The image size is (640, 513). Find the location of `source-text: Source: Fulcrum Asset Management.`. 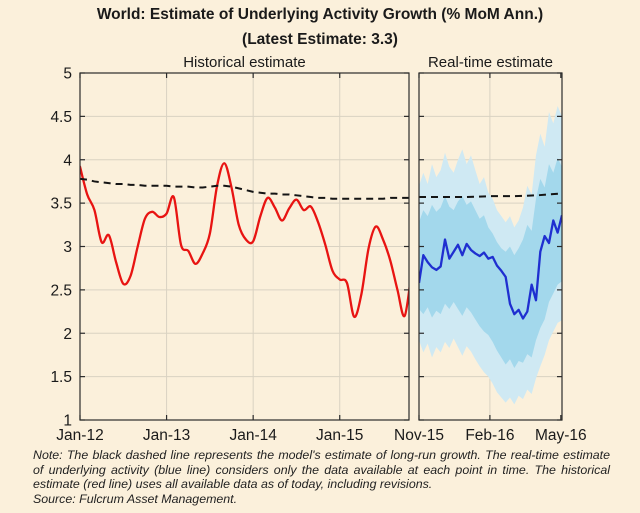

source-text: Source: Fulcrum Asset Management. is located at coordinates (135, 499).